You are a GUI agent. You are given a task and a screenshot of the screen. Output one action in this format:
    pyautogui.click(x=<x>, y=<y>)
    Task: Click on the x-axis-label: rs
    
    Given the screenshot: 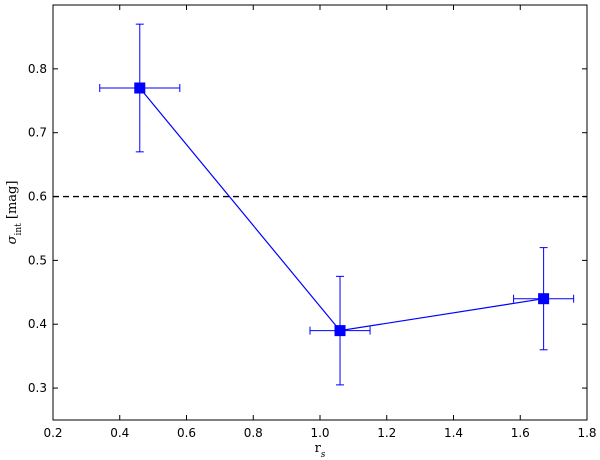 What is the action you would take?
    pyautogui.click(x=320, y=450)
    